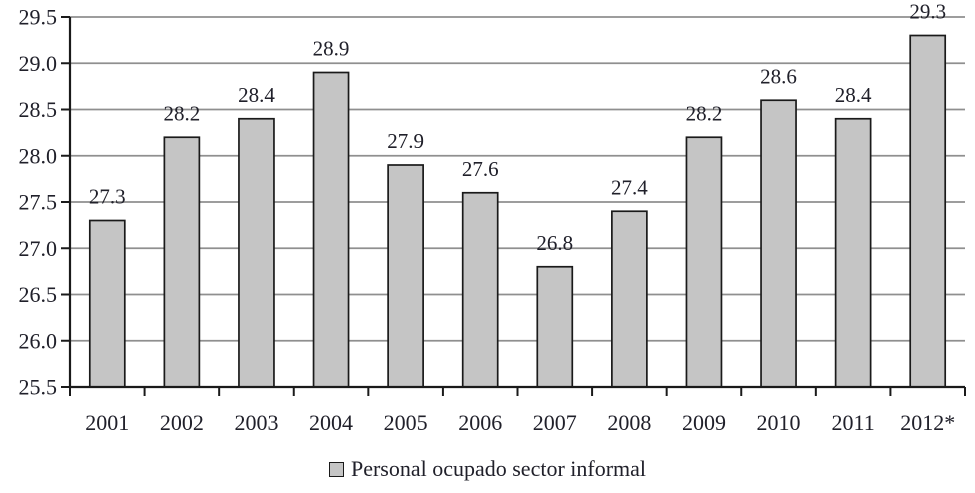 The width and height of the screenshot is (975, 493). Describe the element at coordinates (480, 169) in the screenshot. I see `bar-value-label: 27.6` at that location.